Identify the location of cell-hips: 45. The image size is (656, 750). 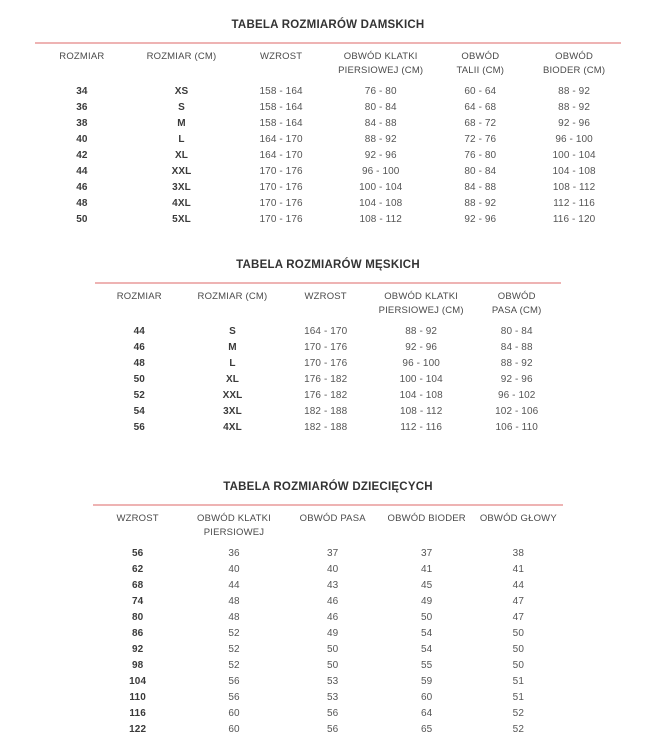
(427, 585).